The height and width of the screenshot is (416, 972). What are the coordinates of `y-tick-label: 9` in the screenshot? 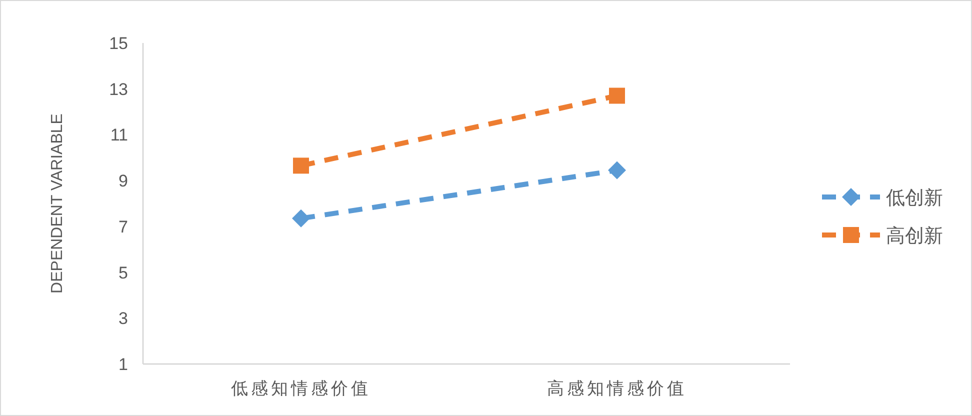 It's located at (123, 181).